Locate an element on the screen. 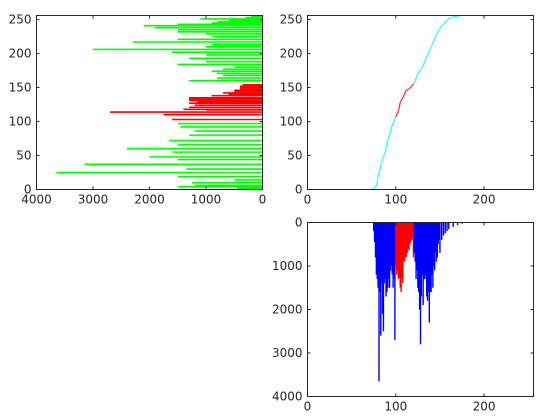 Image resolution: width=560 pixels, height=420 pixels. y-tick-label: 2000 is located at coordinates (287, 310).